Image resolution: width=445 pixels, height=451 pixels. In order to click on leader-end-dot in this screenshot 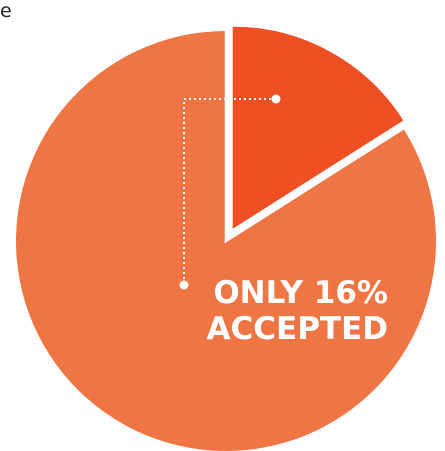, I will do `click(184, 285)`.